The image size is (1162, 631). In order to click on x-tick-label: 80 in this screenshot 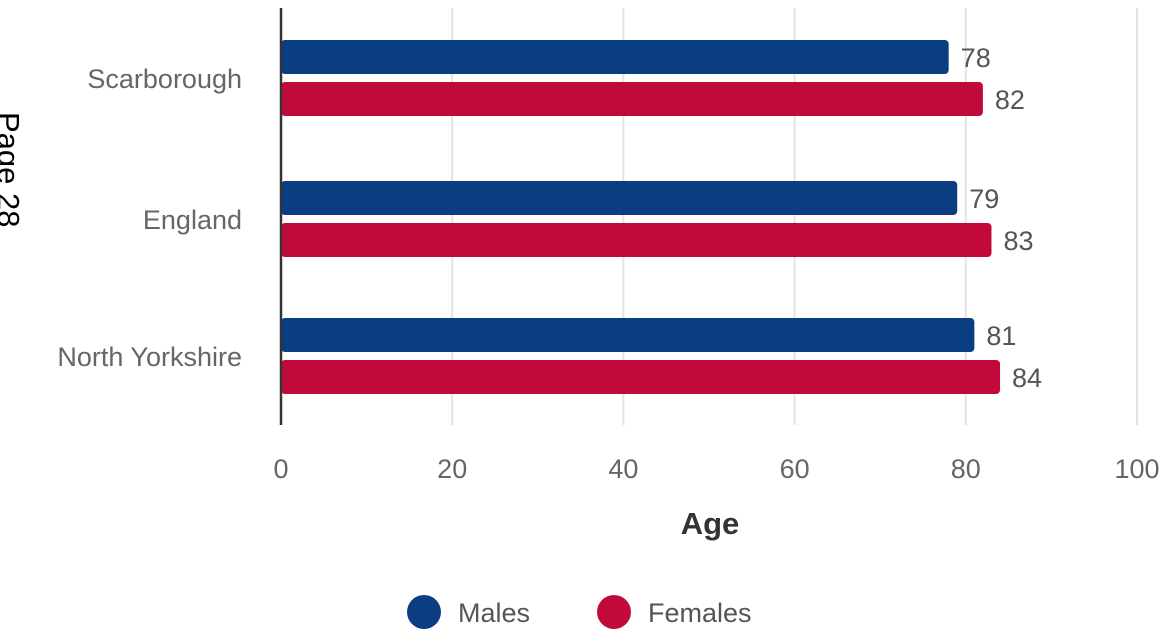, I will do `click(966, 469)`.